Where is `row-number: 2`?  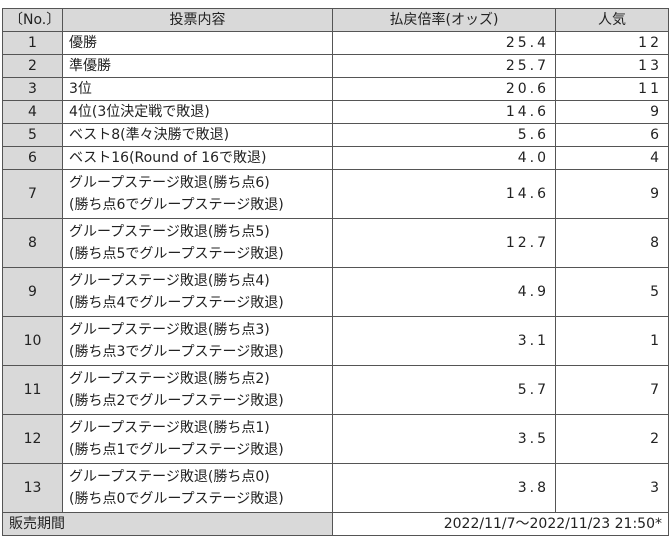 row-number: 2 is located at coordinates (32, 66).